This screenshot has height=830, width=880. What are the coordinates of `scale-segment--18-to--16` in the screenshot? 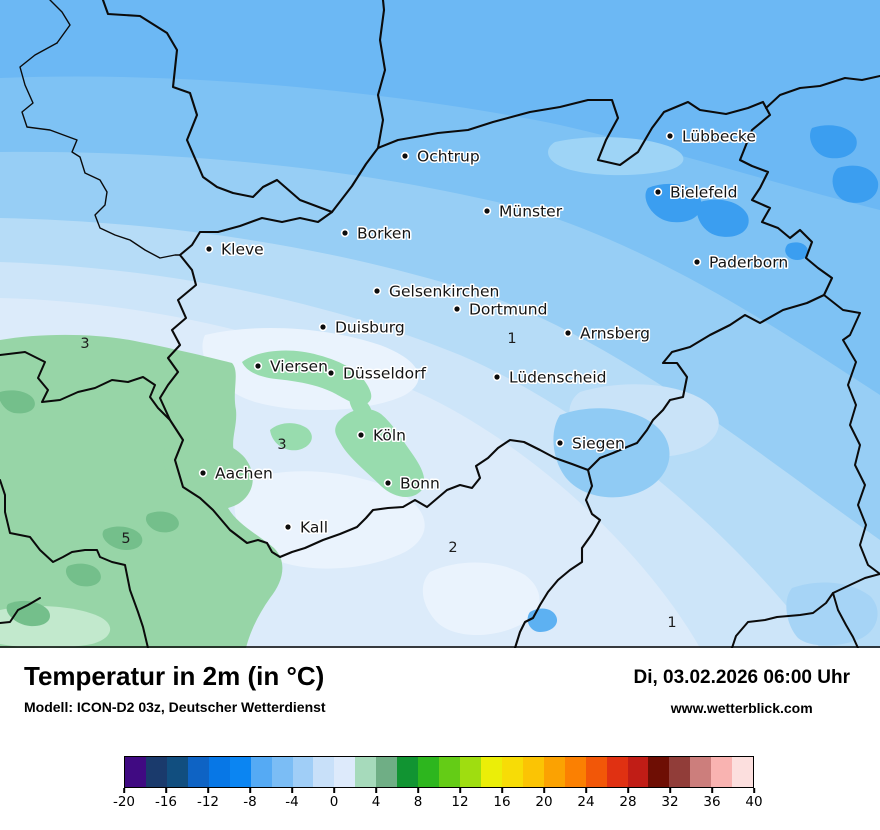 It's located at (156, 772).